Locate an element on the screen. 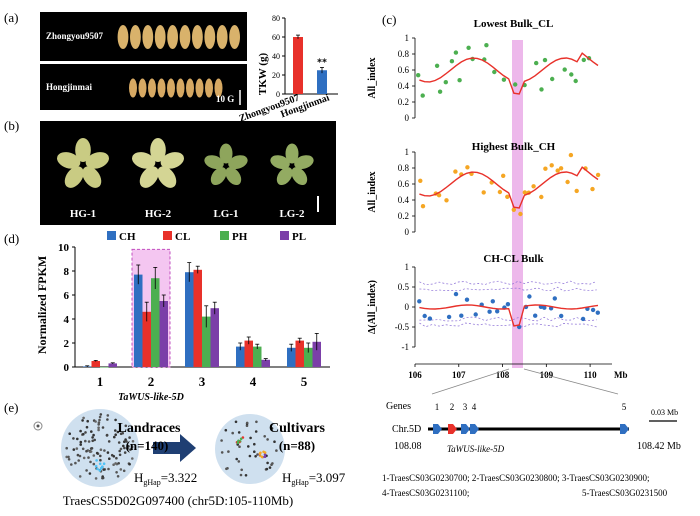 The width and height of the screenshot is (700, 516). bsa-tick-label: 0.4 is located at coordinates (404, 200).